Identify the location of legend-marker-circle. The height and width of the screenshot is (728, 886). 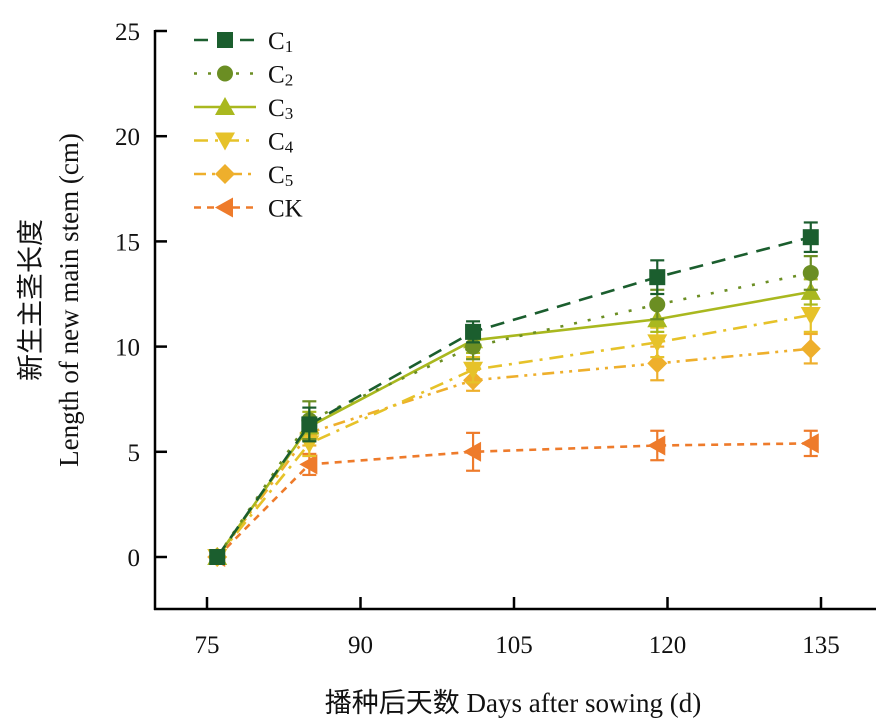
(225, 73).